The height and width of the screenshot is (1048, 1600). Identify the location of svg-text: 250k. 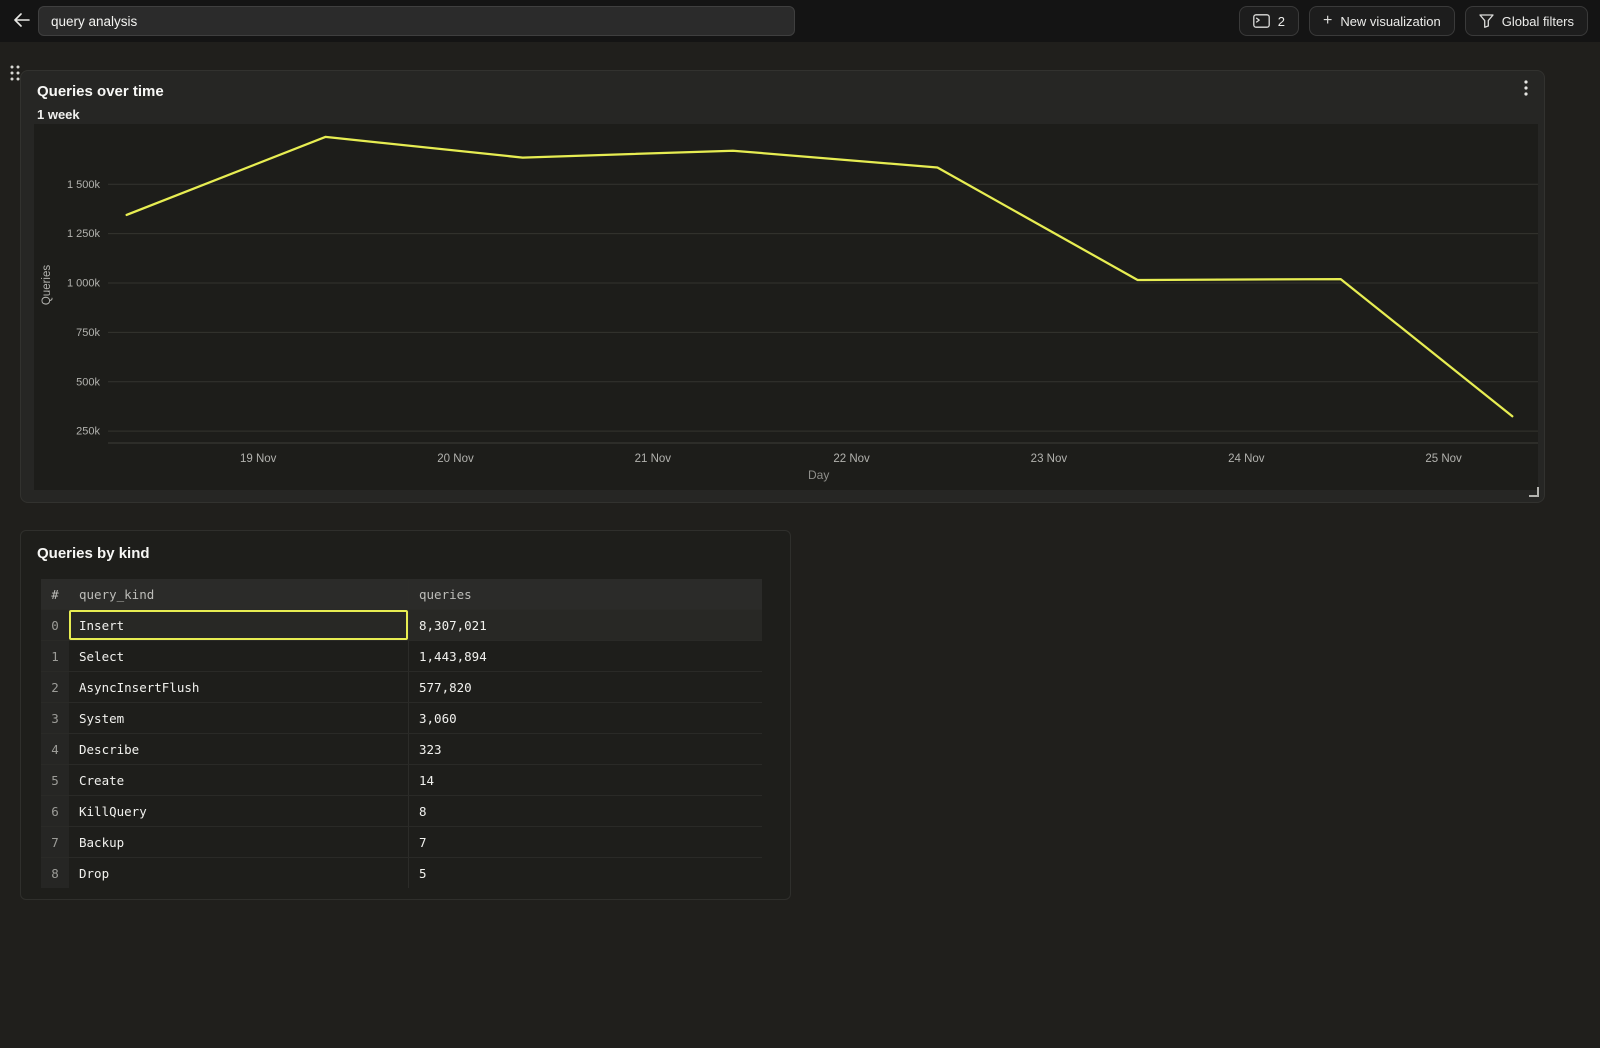
(88, 432).